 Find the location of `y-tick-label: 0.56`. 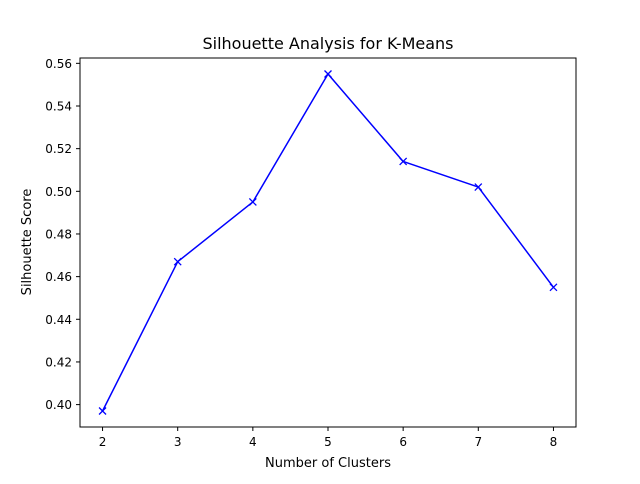

y-tick-label: 0.56 is located at coordinates (58, 64).